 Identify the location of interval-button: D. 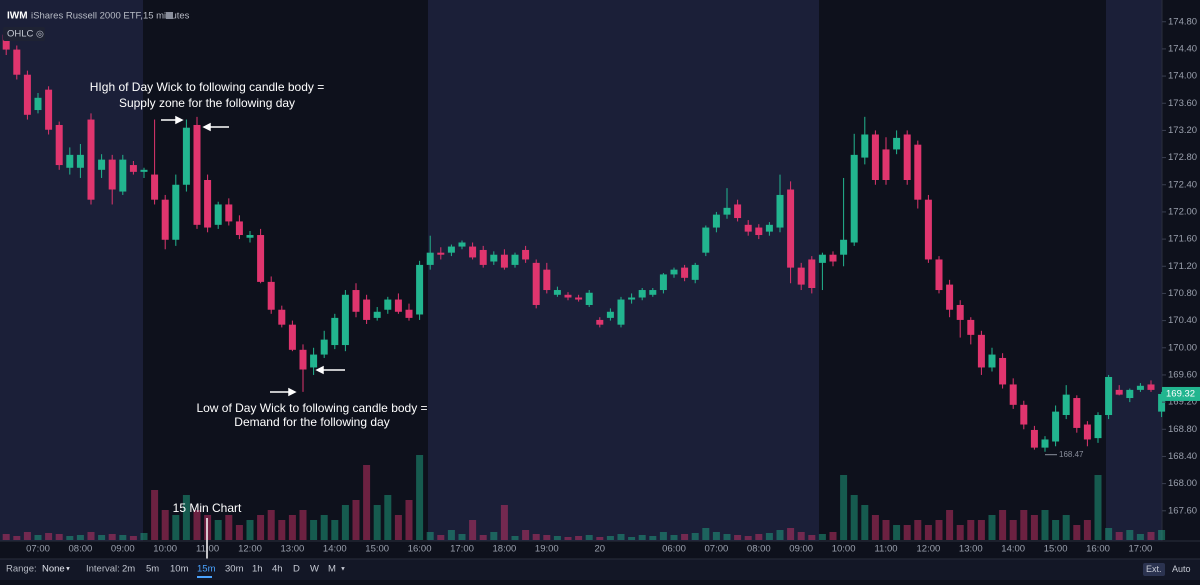
(296, 569).